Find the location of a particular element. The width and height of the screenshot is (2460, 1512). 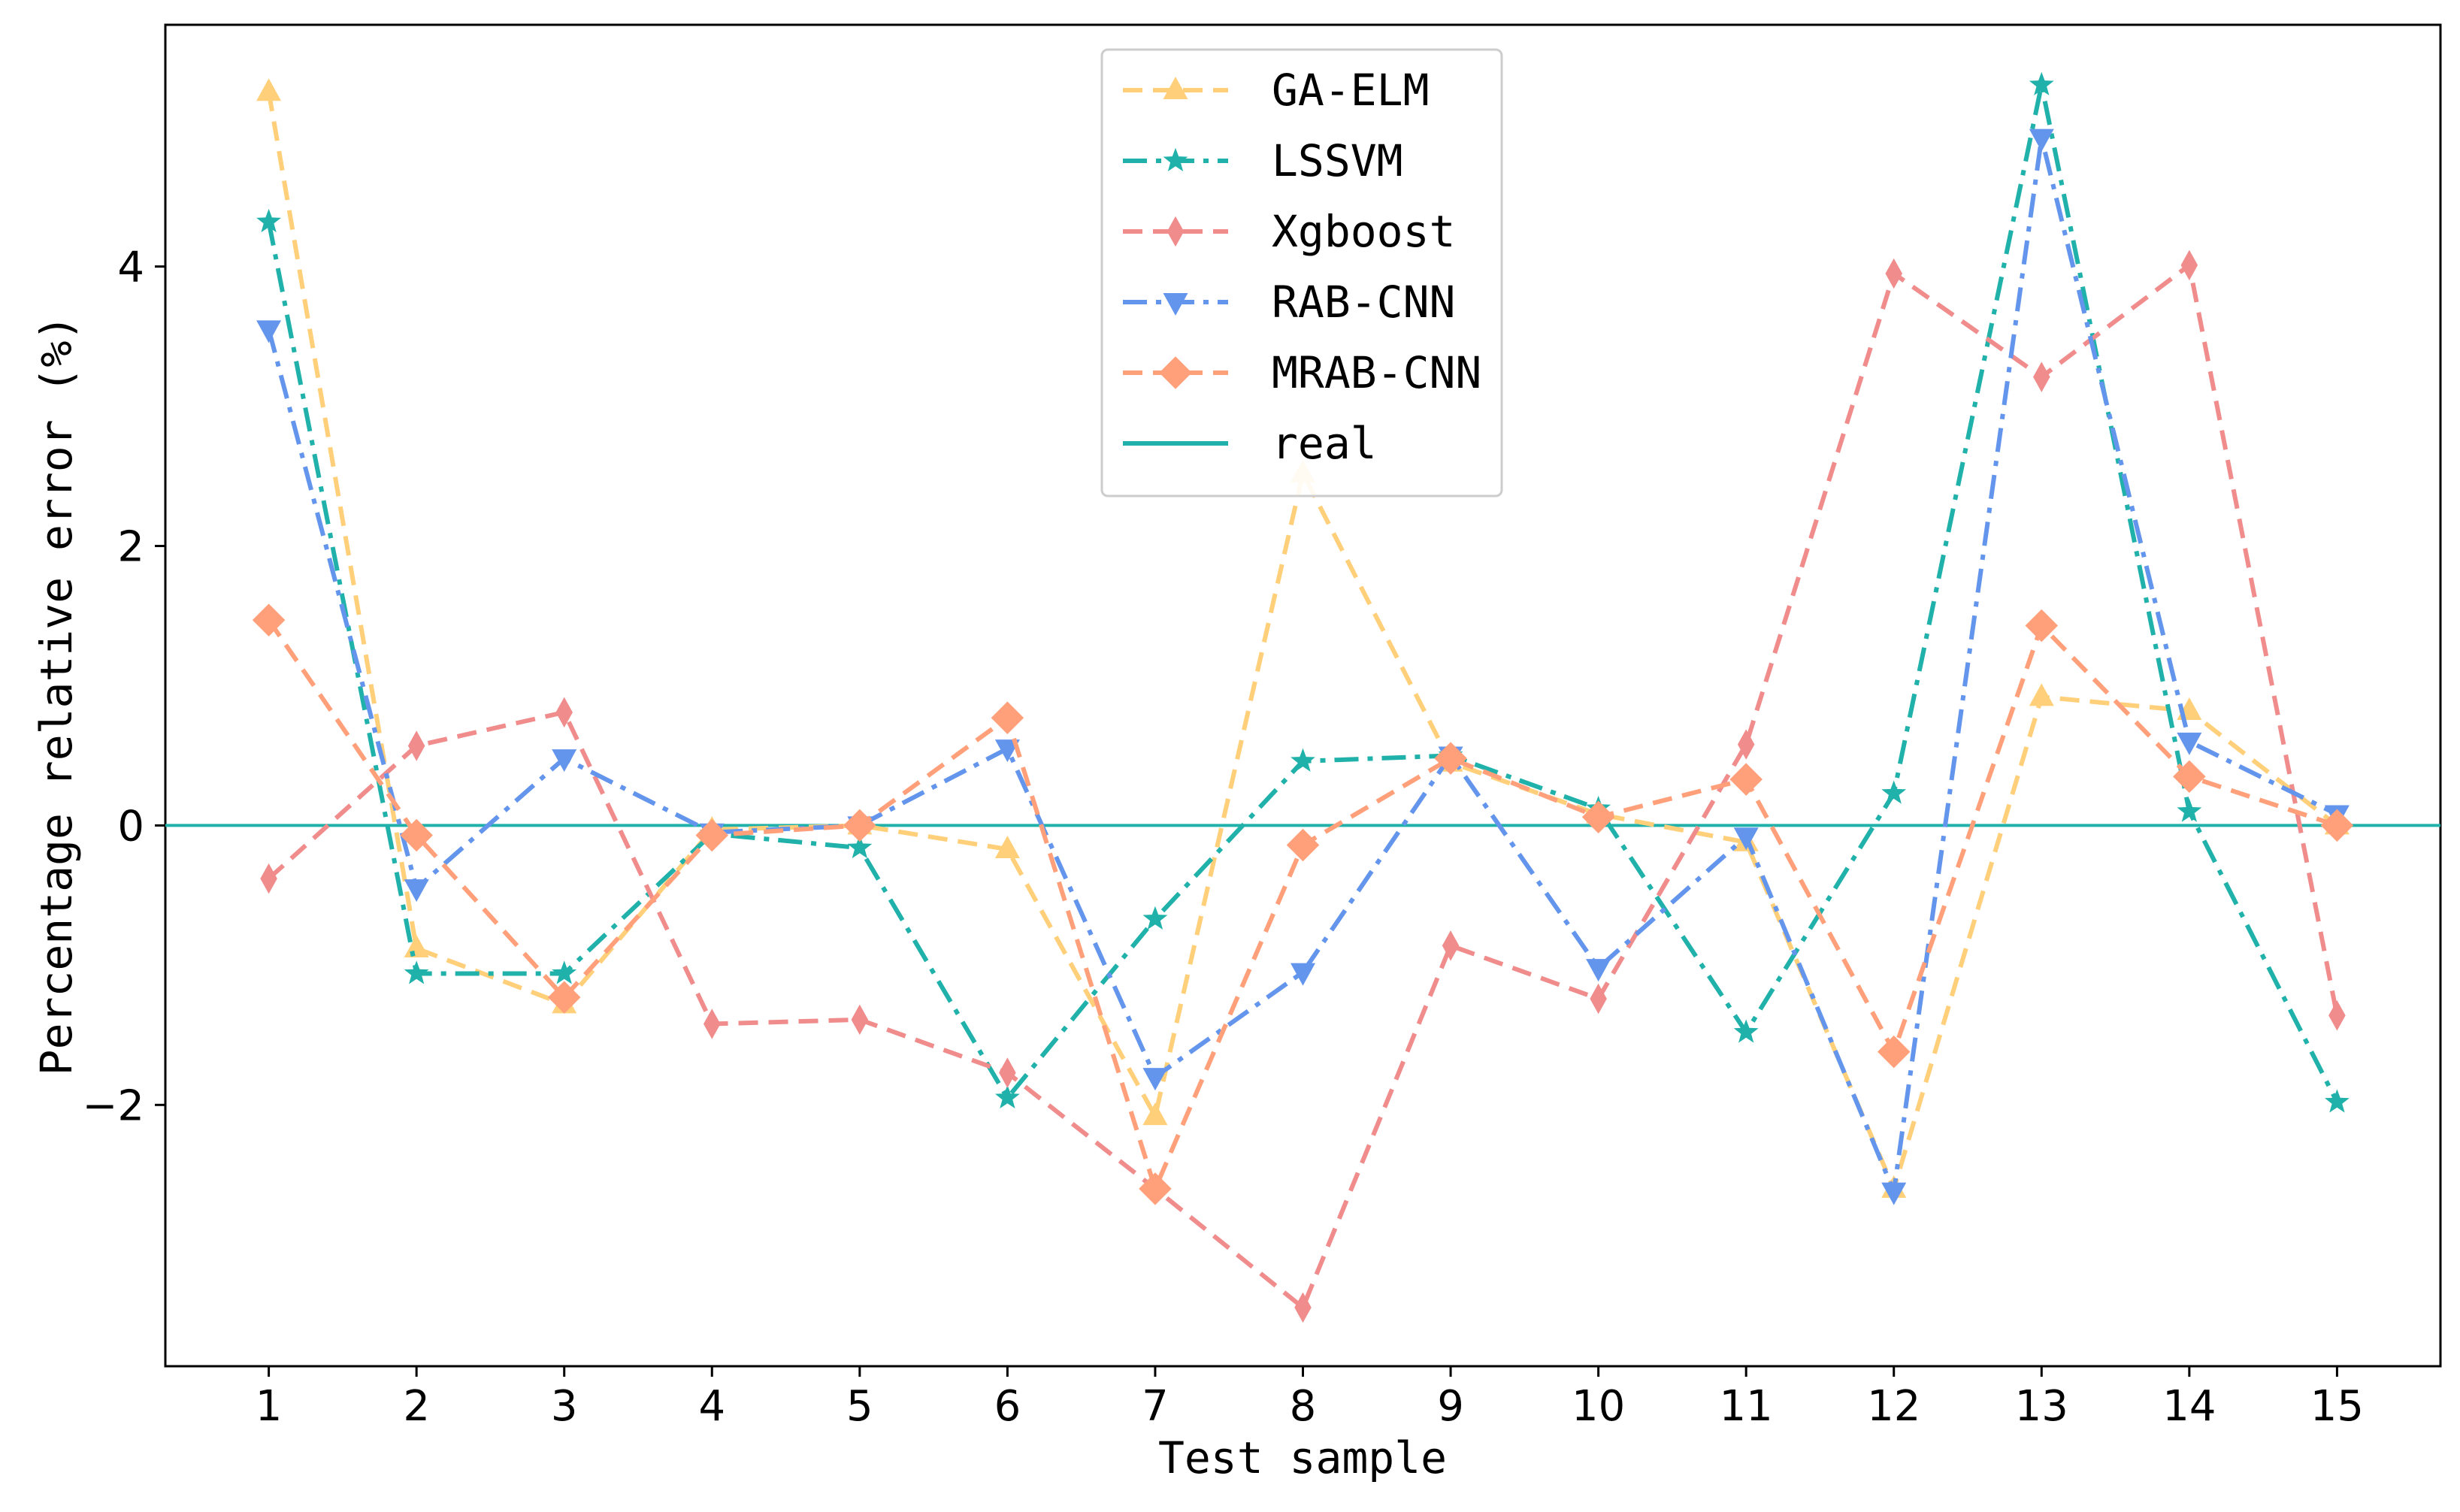

legend-item-lssvm: LSSVM is located at coordinates (1263, 161).